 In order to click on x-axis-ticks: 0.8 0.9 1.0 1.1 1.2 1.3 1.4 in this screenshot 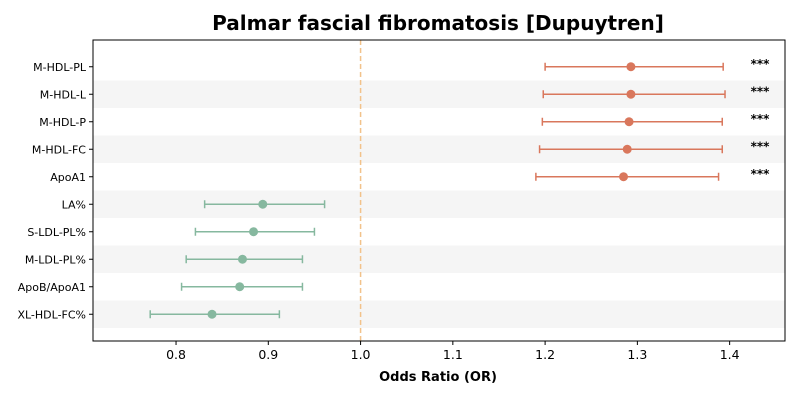, I will do `click(453, 351)`.